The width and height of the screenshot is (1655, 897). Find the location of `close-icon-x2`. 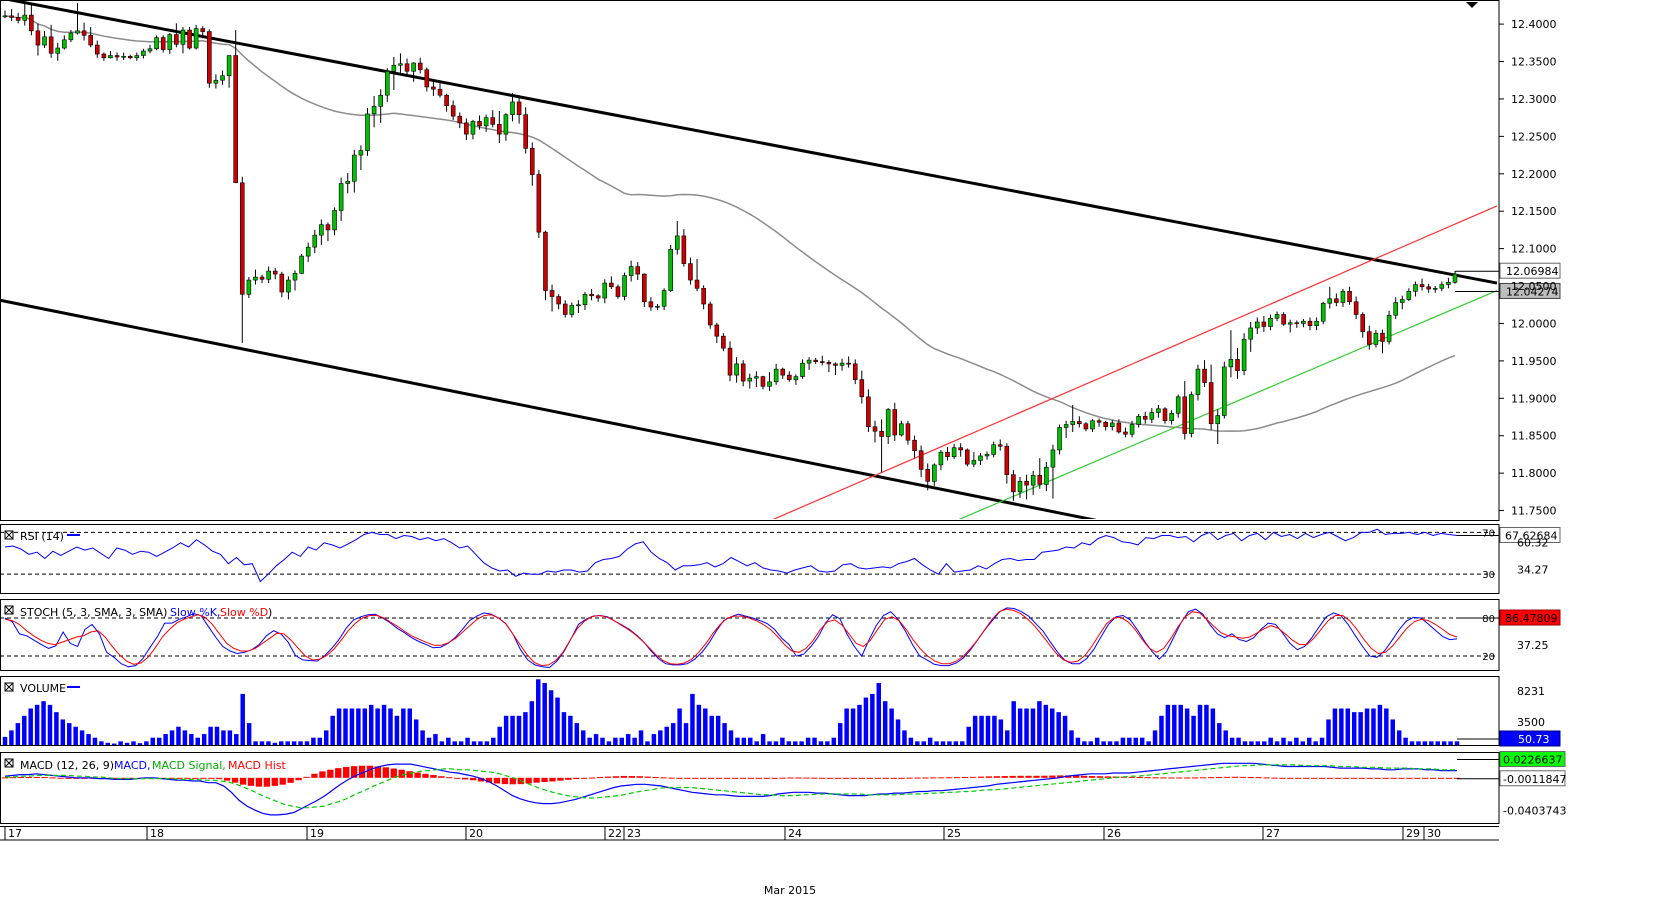

close-icon-x2 is located at coordinates (9, 610).